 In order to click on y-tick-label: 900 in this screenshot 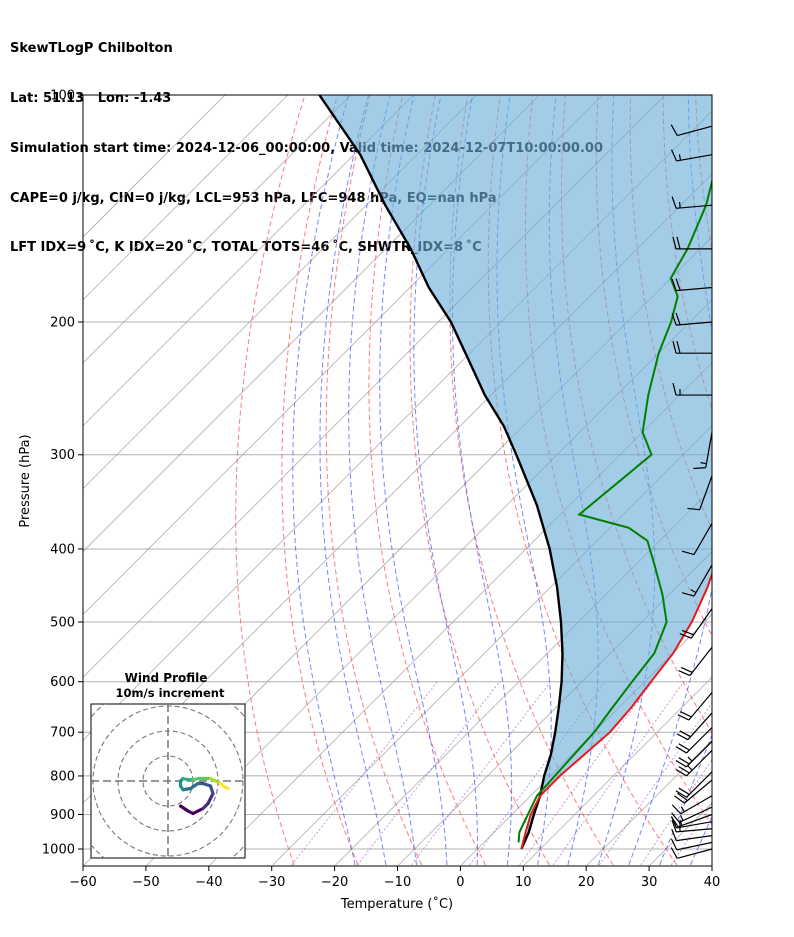, I will do `click(62, 815)`.